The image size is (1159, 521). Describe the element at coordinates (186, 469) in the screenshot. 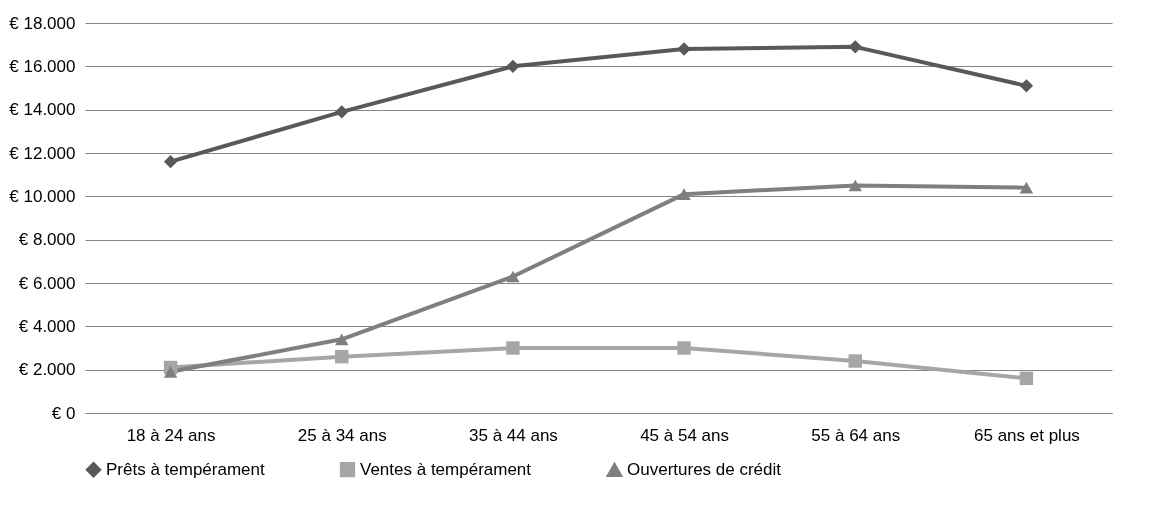

I see `legend-label: Prêts à tempérament` at that location.